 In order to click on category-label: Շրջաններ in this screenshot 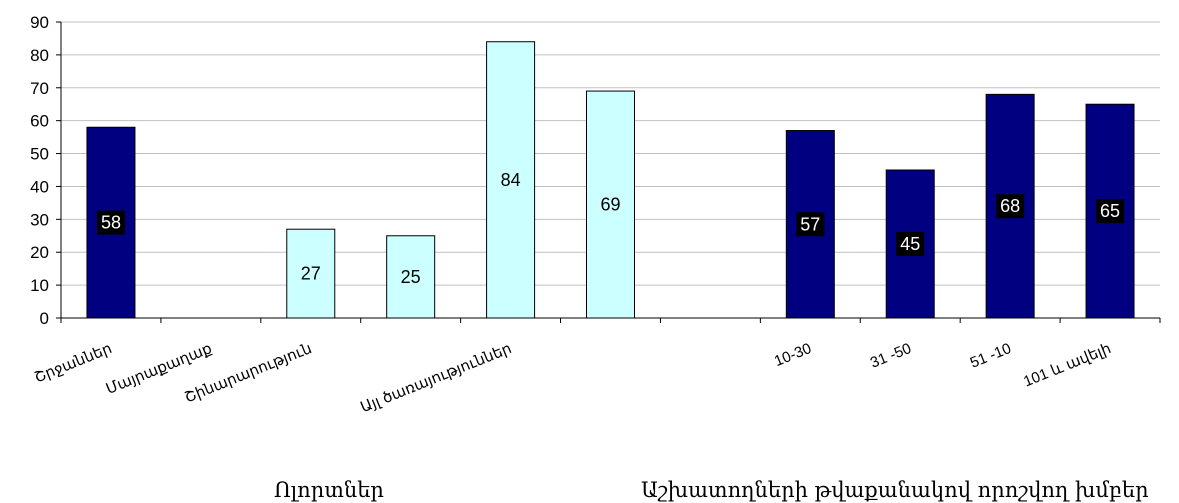, I will do `click(73, 363)`.